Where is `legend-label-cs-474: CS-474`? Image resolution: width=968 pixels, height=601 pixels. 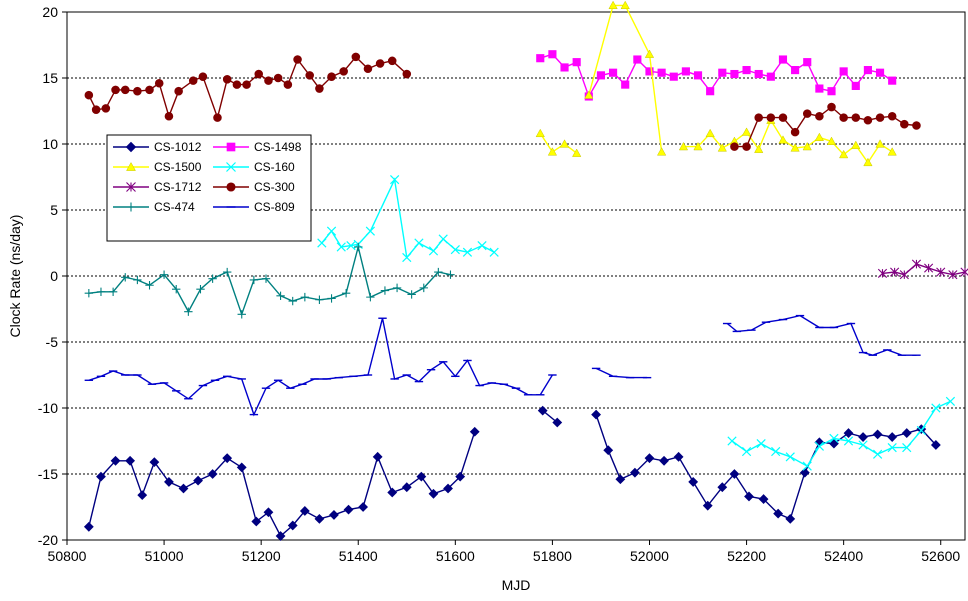 legend-label-cs-474: CS-474 is located at coordinates (174, 207).